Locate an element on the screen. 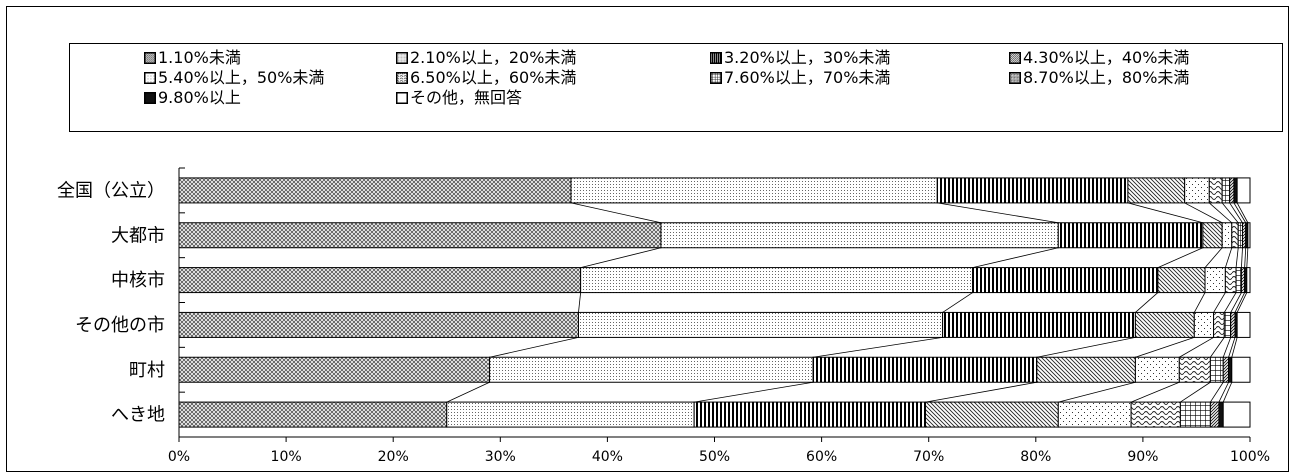 This screenshot has width=1295, height=476. legend-label: 7.60%以上，70%未満 is located at coordinates (807, 77).